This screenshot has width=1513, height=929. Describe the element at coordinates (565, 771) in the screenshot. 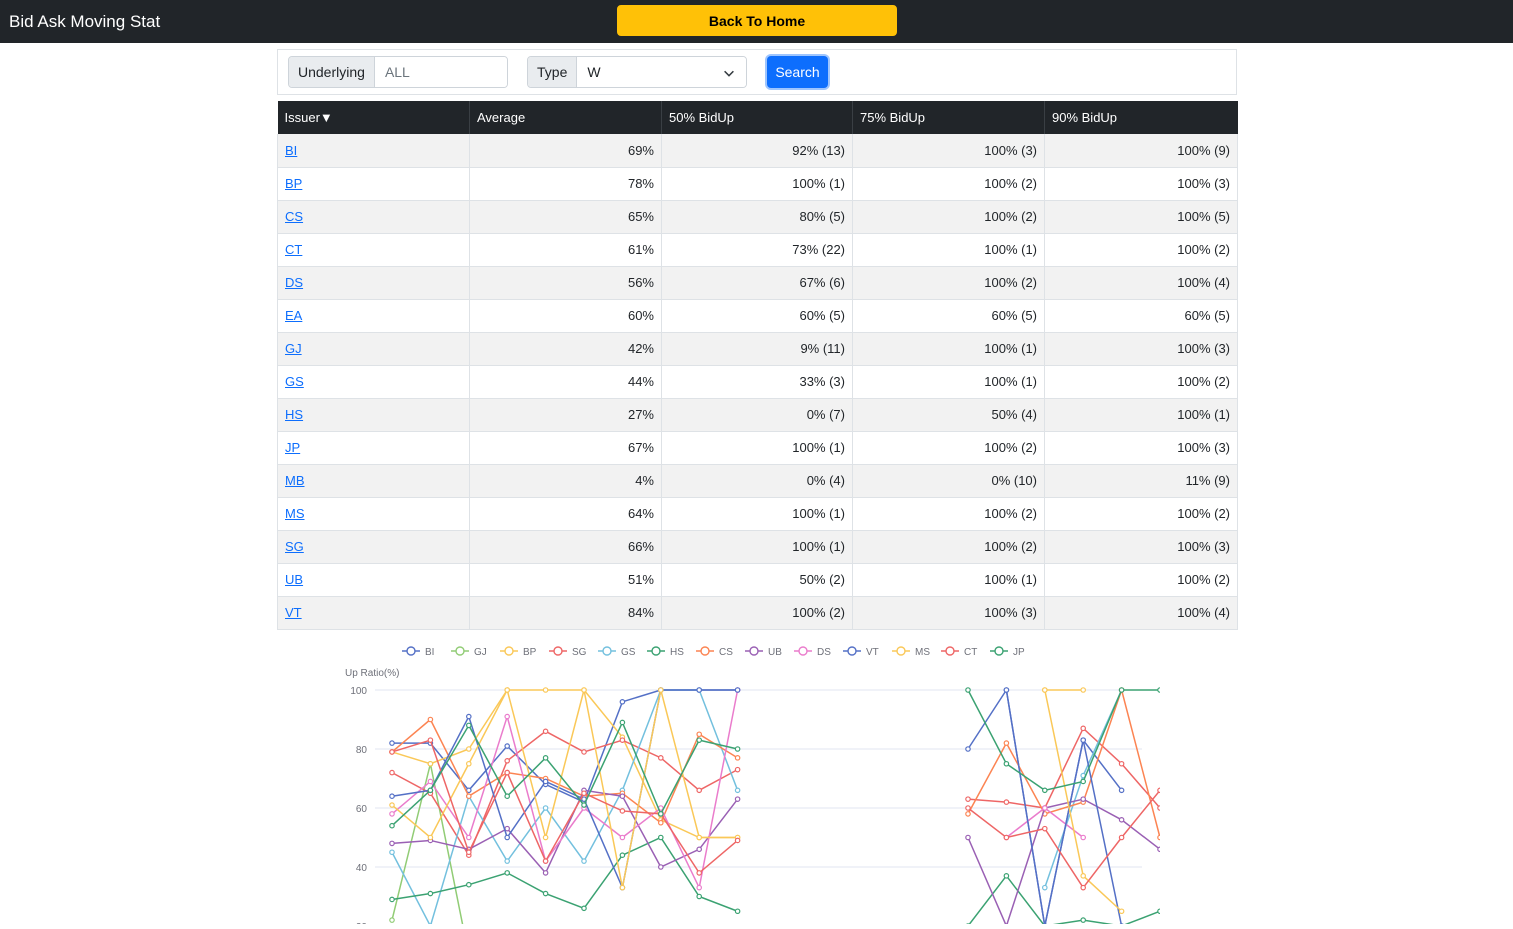

I see `series-line-cs` at that location.